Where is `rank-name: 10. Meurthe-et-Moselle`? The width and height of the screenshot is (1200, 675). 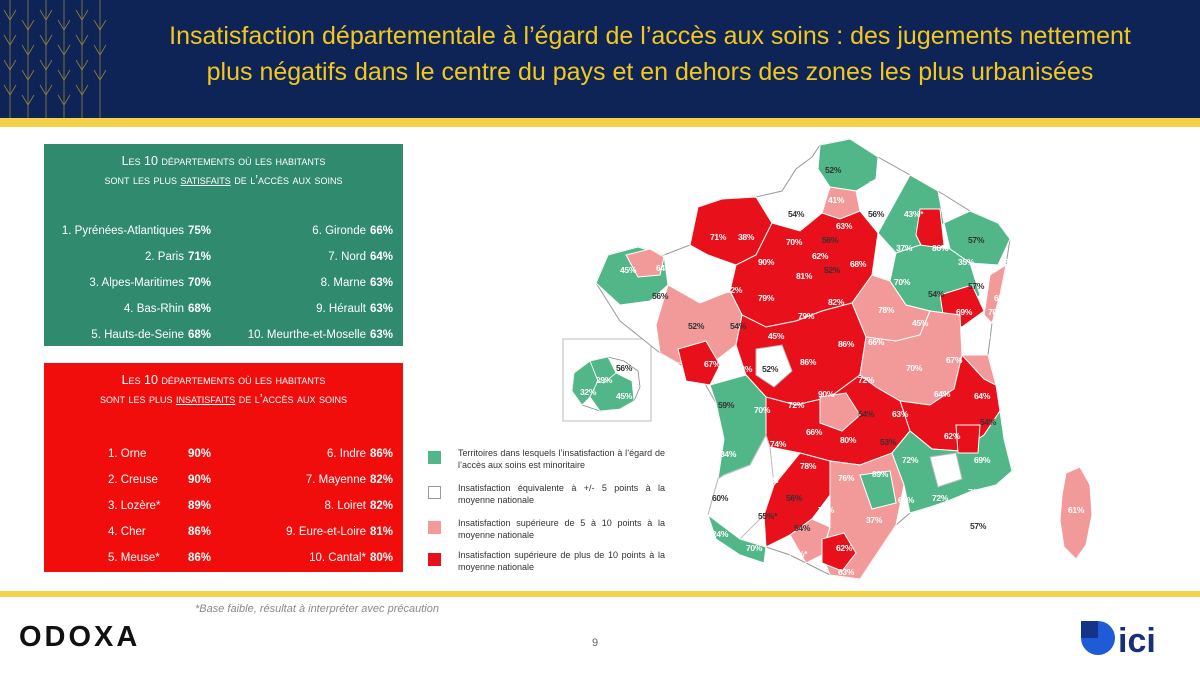 rank-name: 10. Meurthe-et-Moselle is located at coordinates (306, 335).